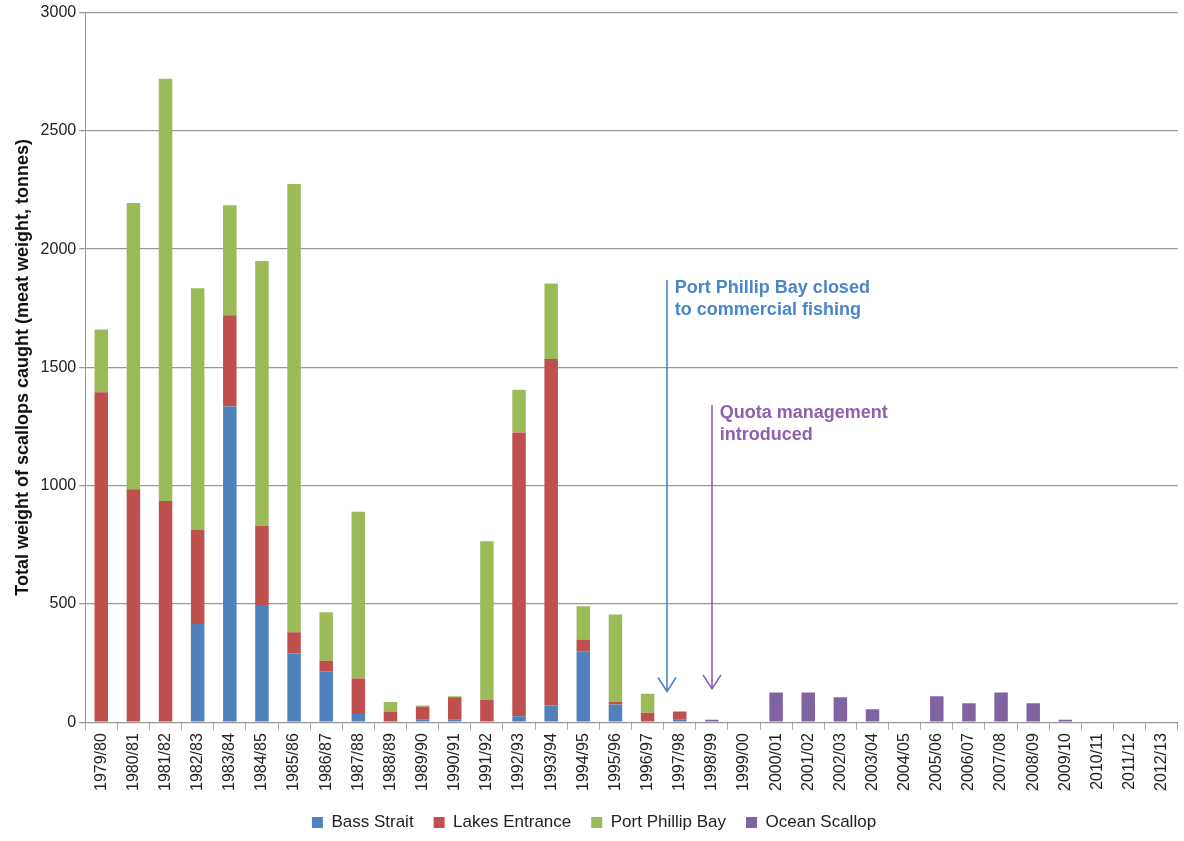  Describe the element at coordinates (582, 762) in the screenshot. I see `x-tick-label: 1994/95` at that location.